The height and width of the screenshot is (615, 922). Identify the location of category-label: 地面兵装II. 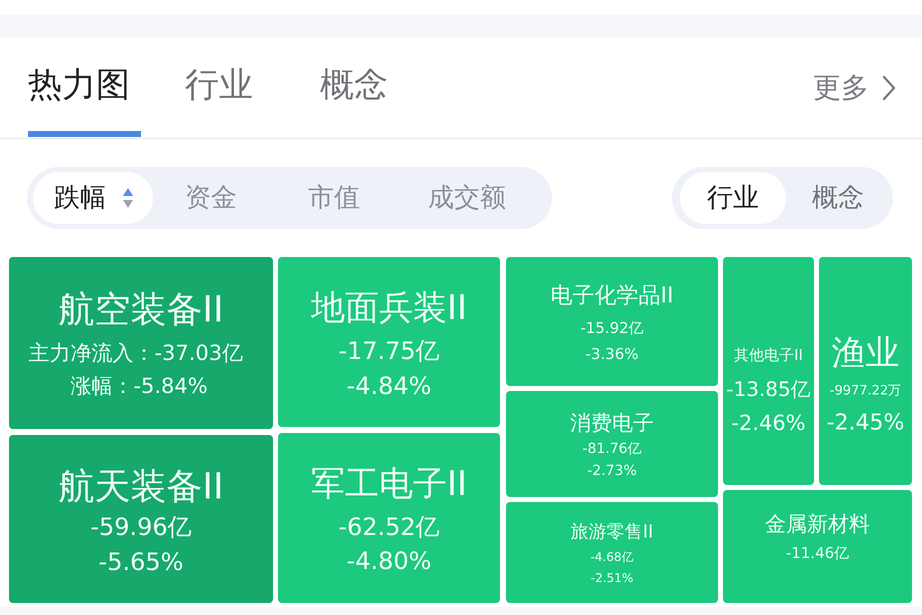
(389, 308).